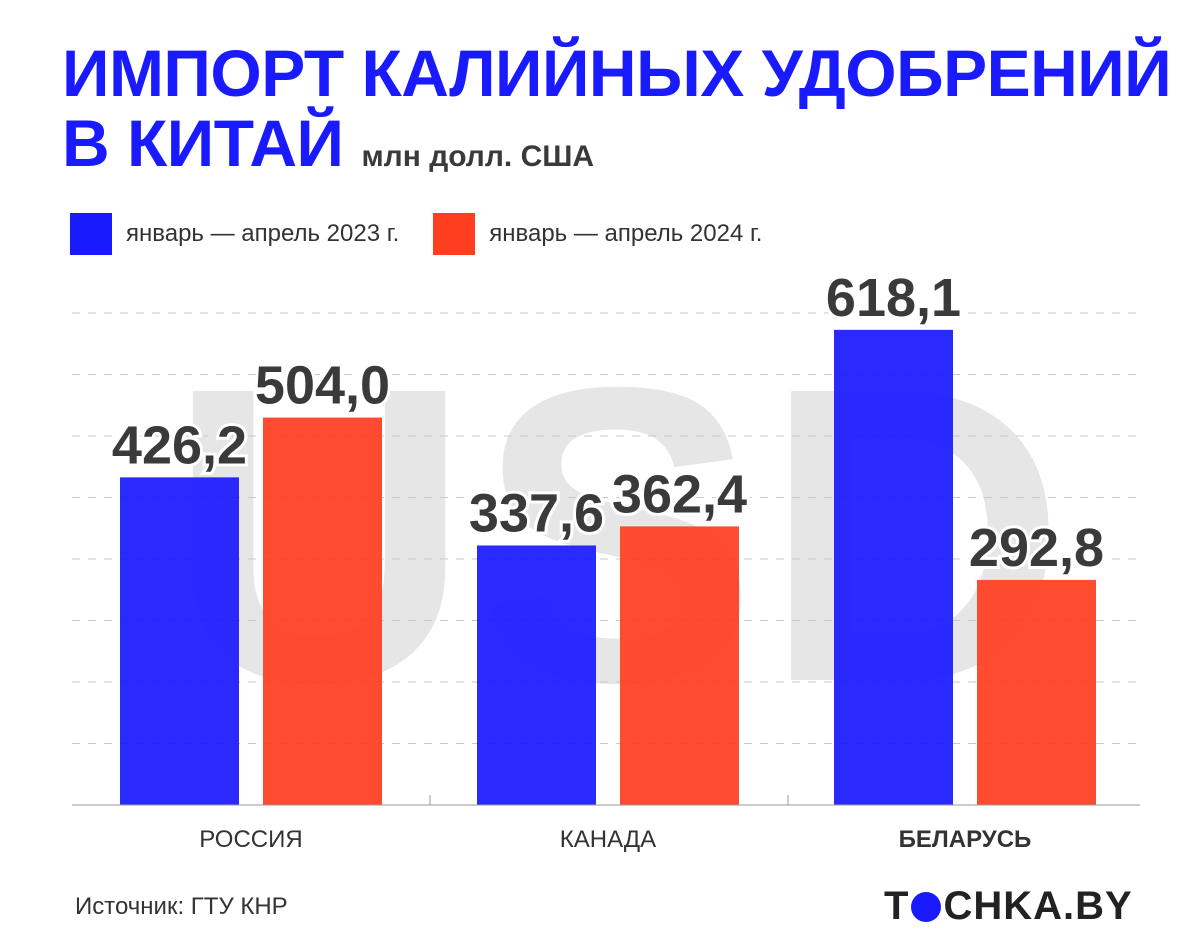 The image size is (1200, 947). Describe the element at coordinates (263, 233) in the screenshot. I see `legend-label-2023: январь — апрель 2023 г.` at that location.